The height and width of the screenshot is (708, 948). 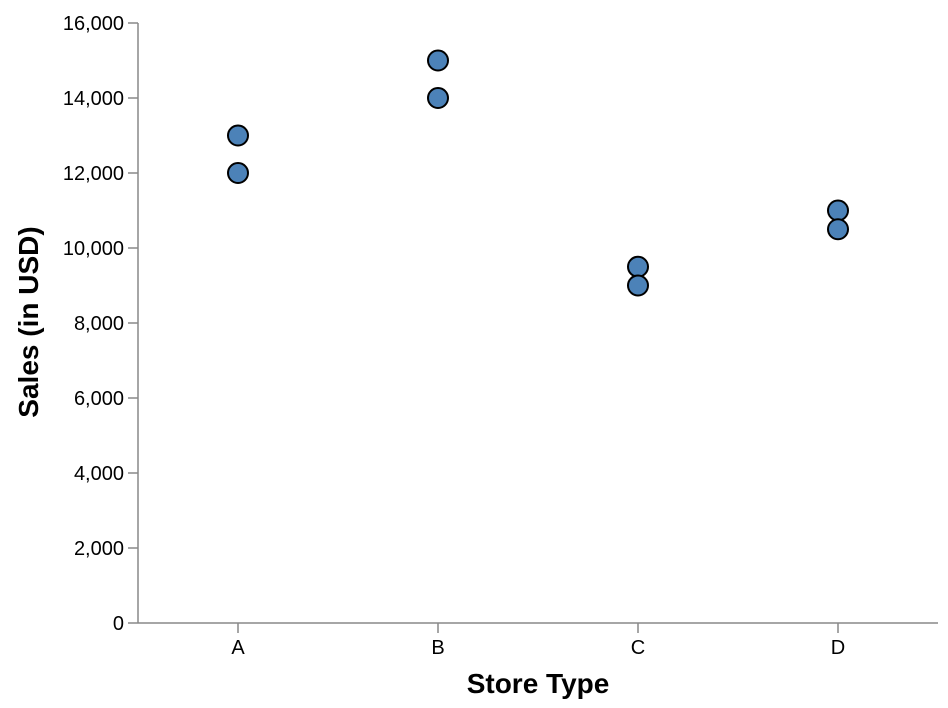 I want to click on x-tick-label: D, so click(x=838, y=648).